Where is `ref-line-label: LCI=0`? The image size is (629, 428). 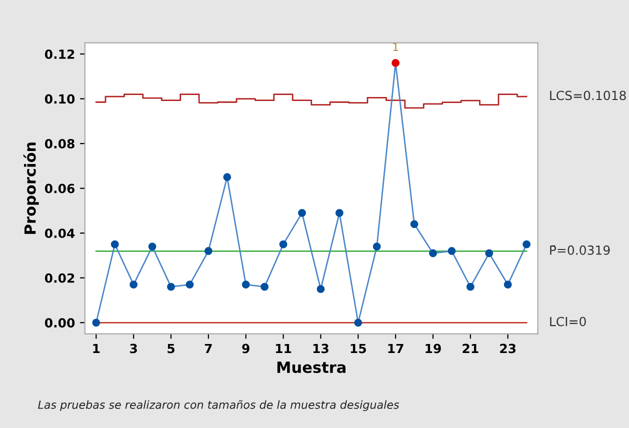
ref-line-label: LCI=0 is located at coordinates (568, 321).